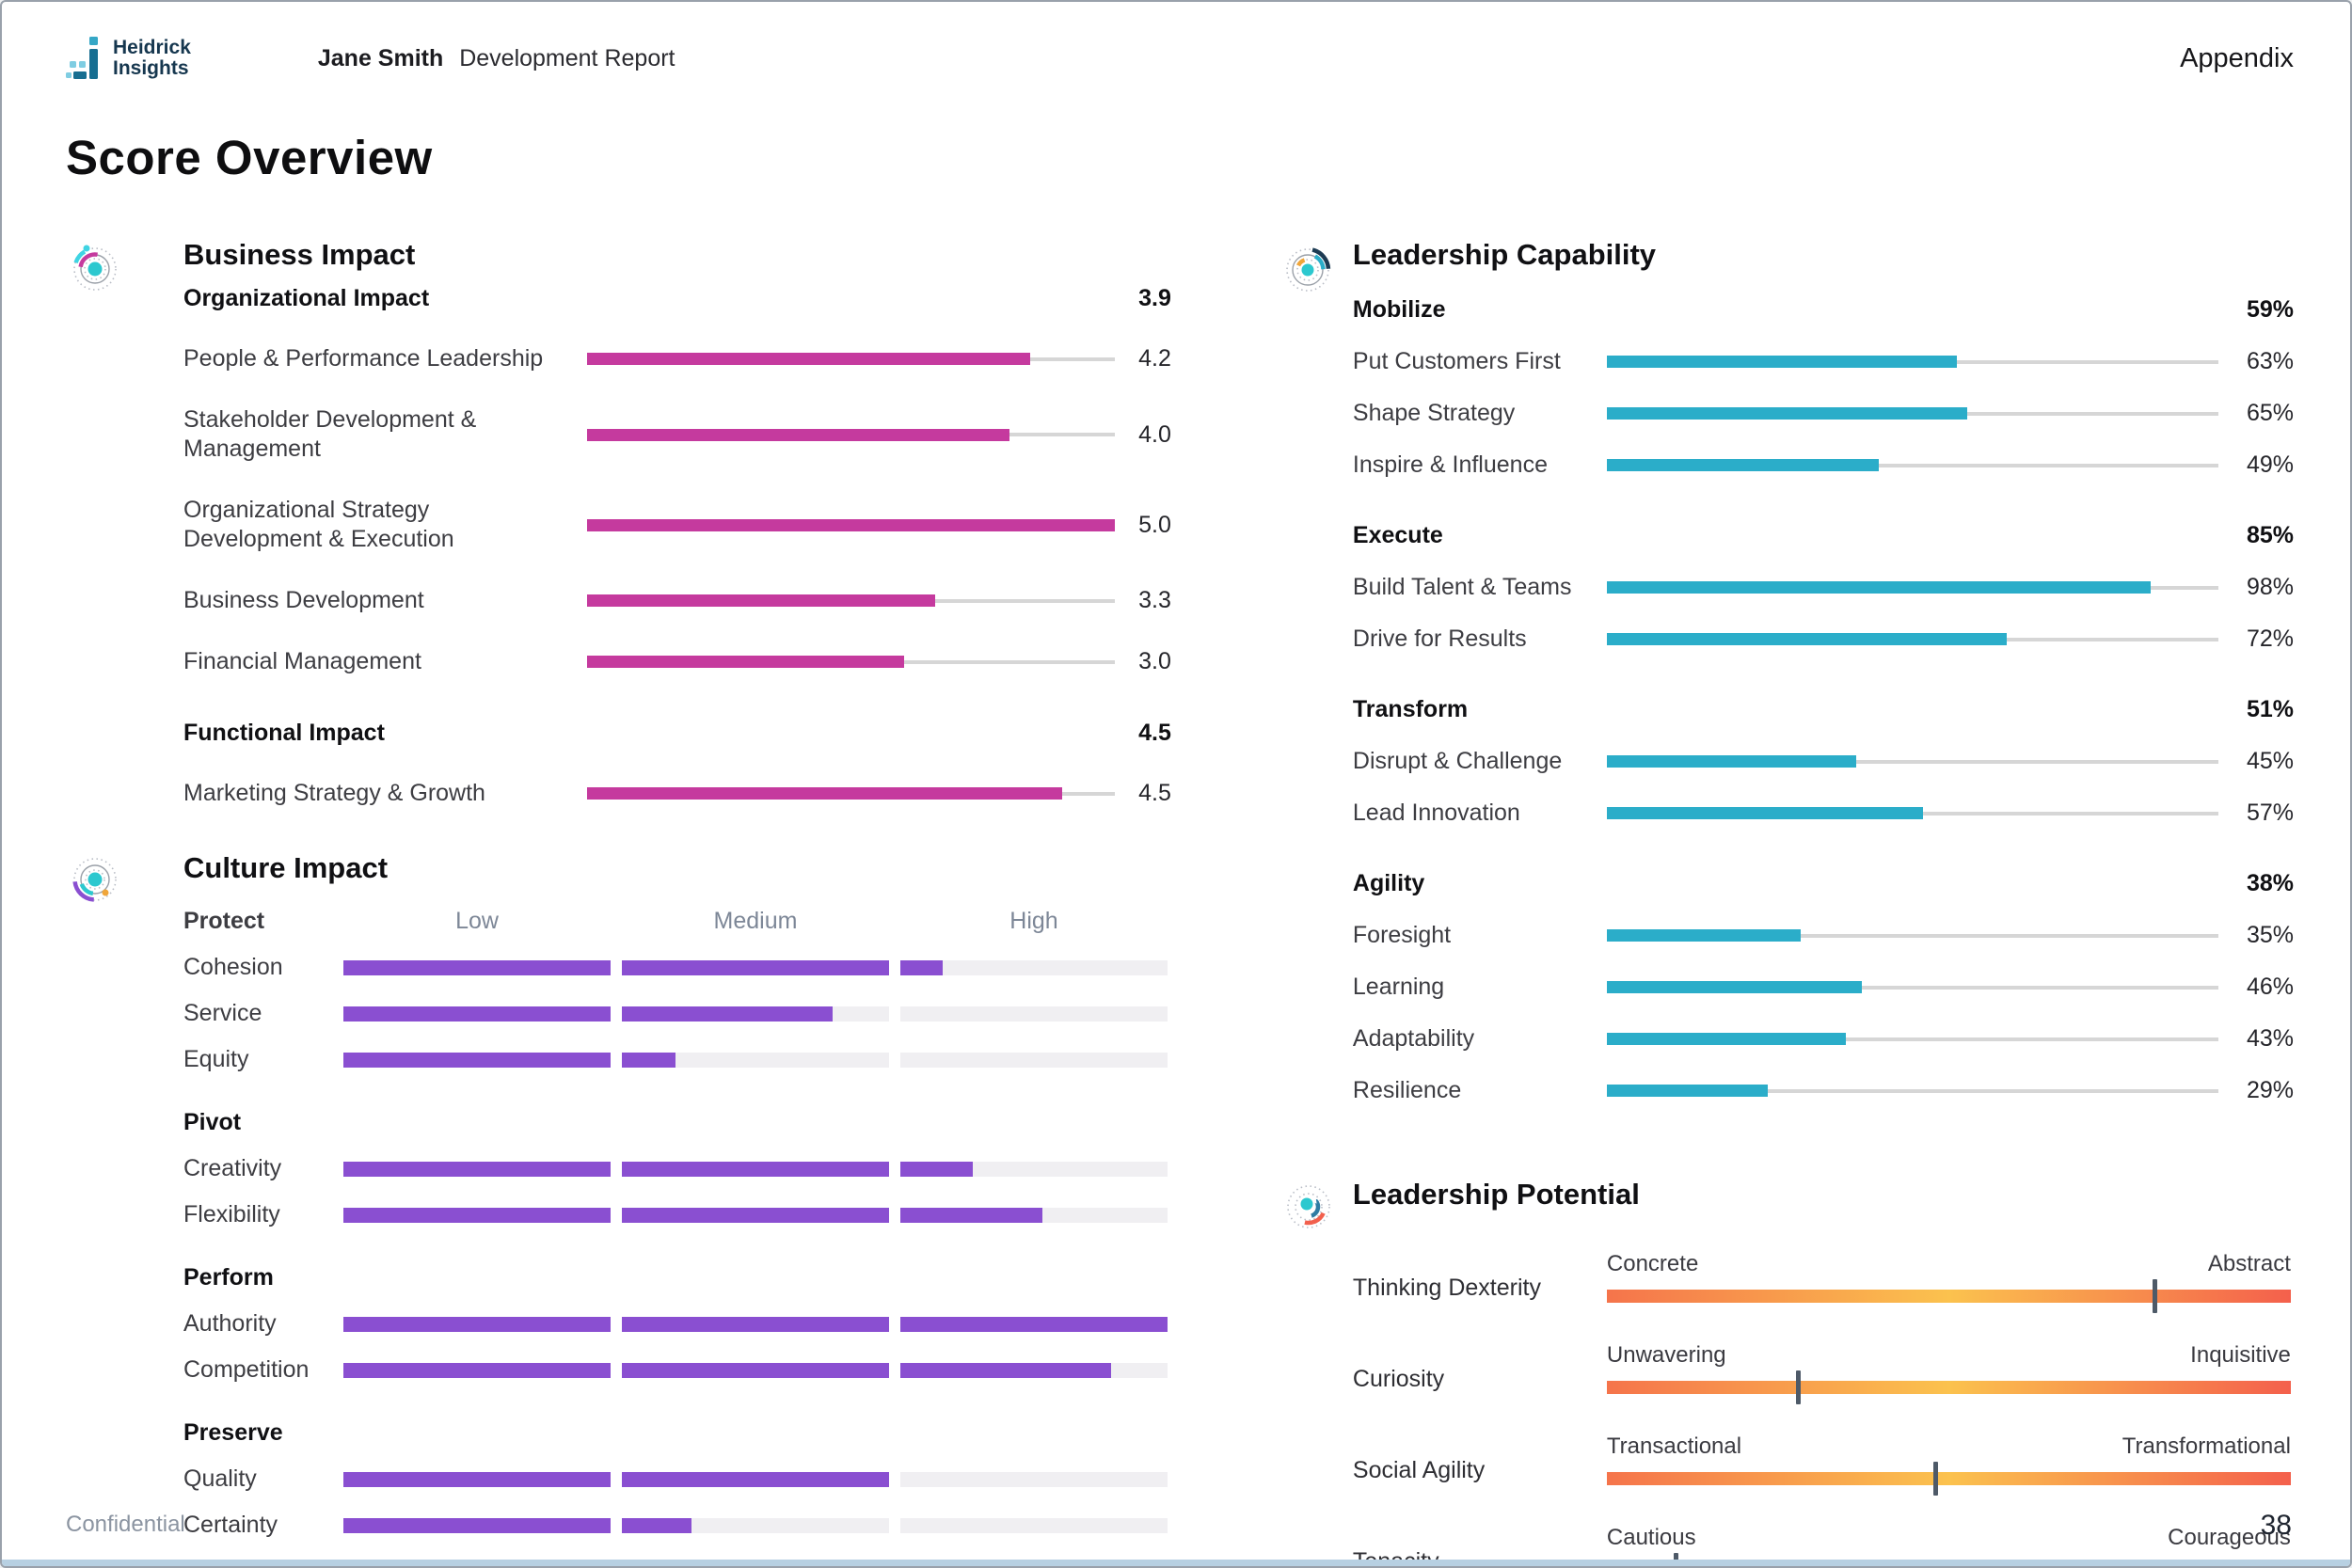  What do you see at coordinates (1823, 987) in the screenshot?
I see `capability-row: Learning 46%` at bounding box center [1823, 987].